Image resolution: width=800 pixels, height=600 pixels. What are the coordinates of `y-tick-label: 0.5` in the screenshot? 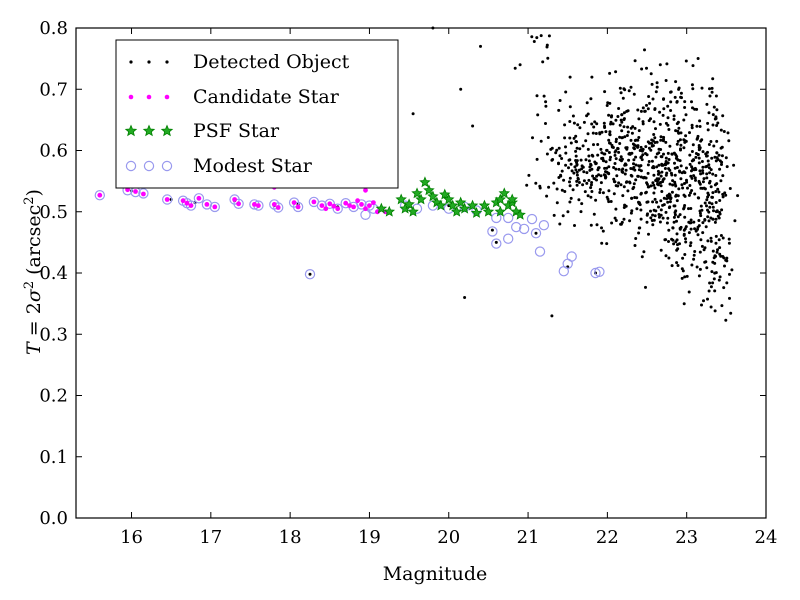 It's located at (53, 212).